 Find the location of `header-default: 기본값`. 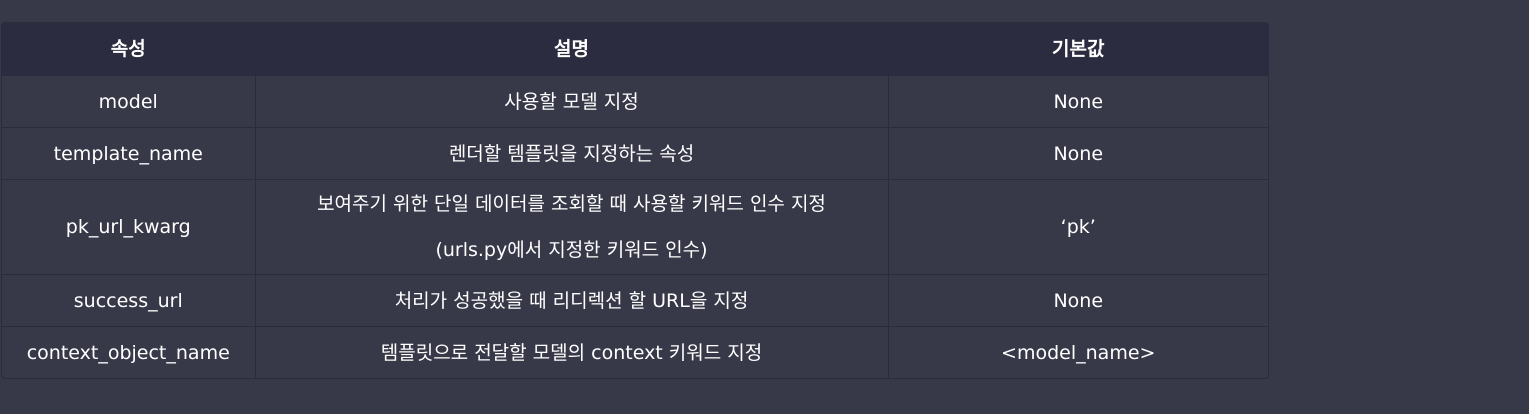

header-default: 기본값 is located at coordinates (1078, 49).